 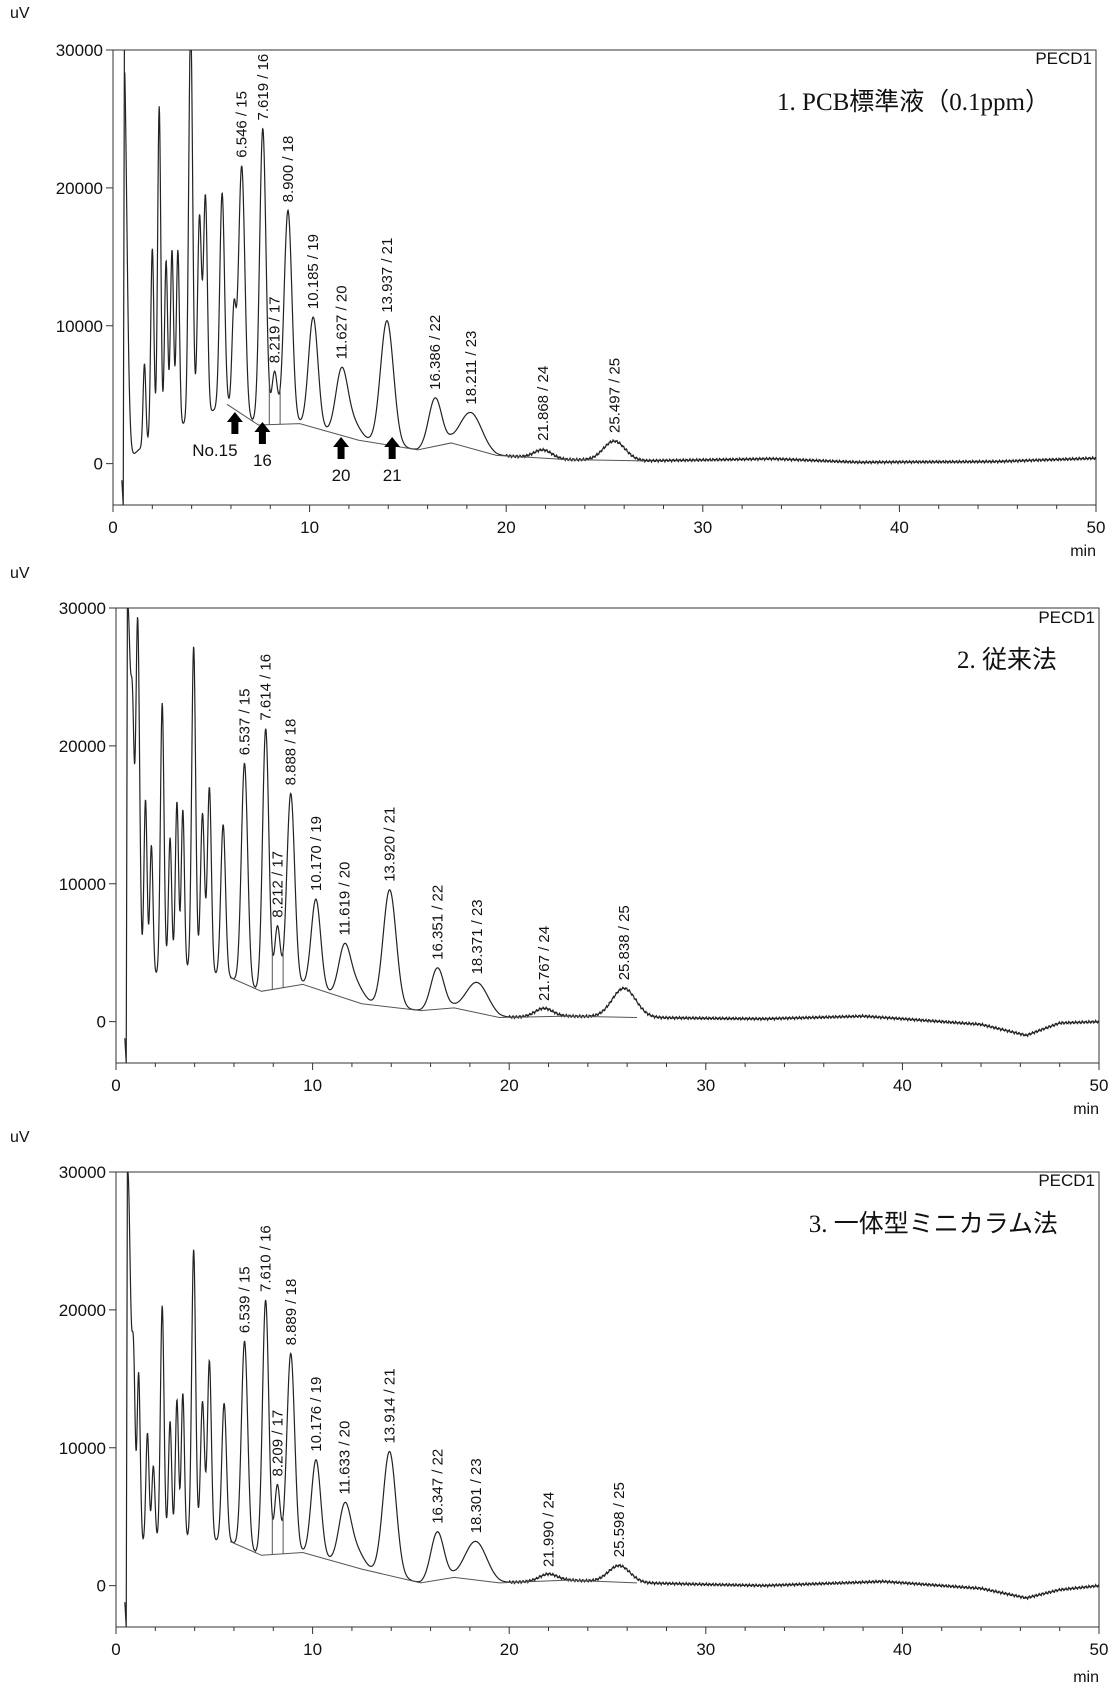 What do you see at coordinates (245, 722) in the screenshot?
I see `peak-label: 6.537 / 15` at bounding box center [245, 722].